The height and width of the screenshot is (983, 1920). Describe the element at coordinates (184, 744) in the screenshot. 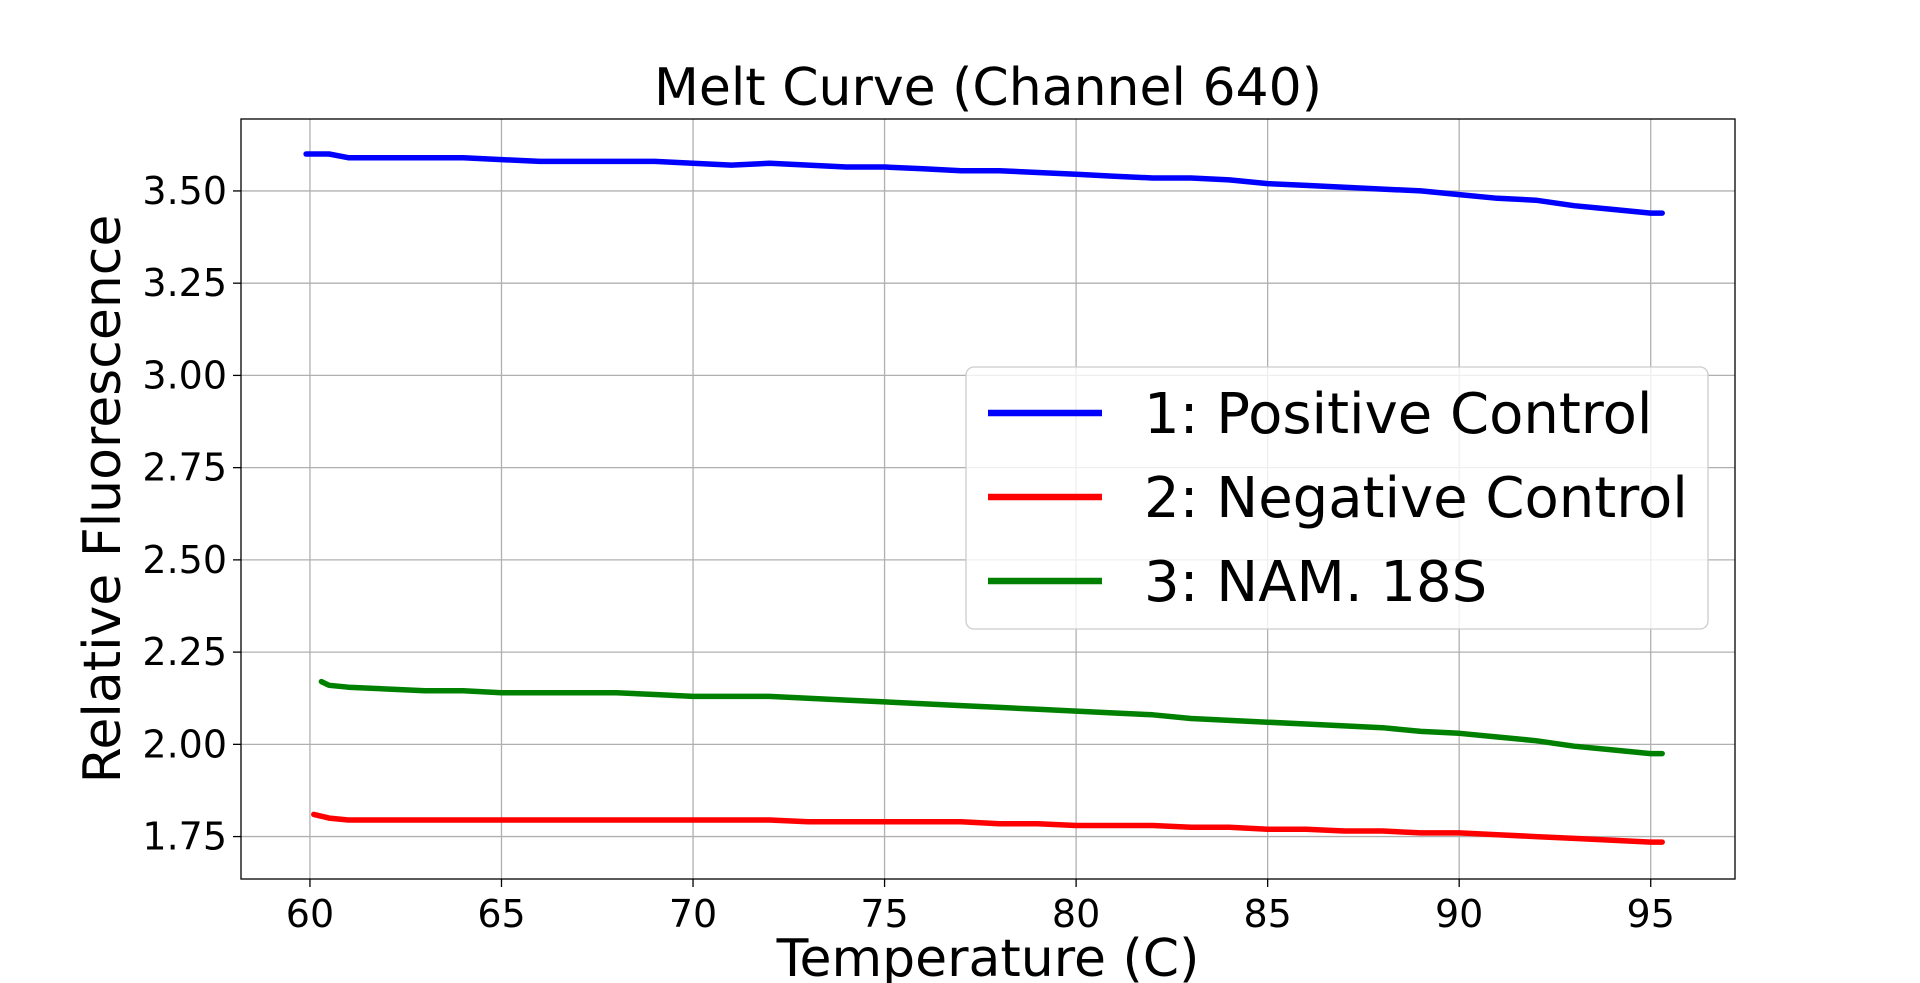

I see `y-tick-label: 2.00` at that location.